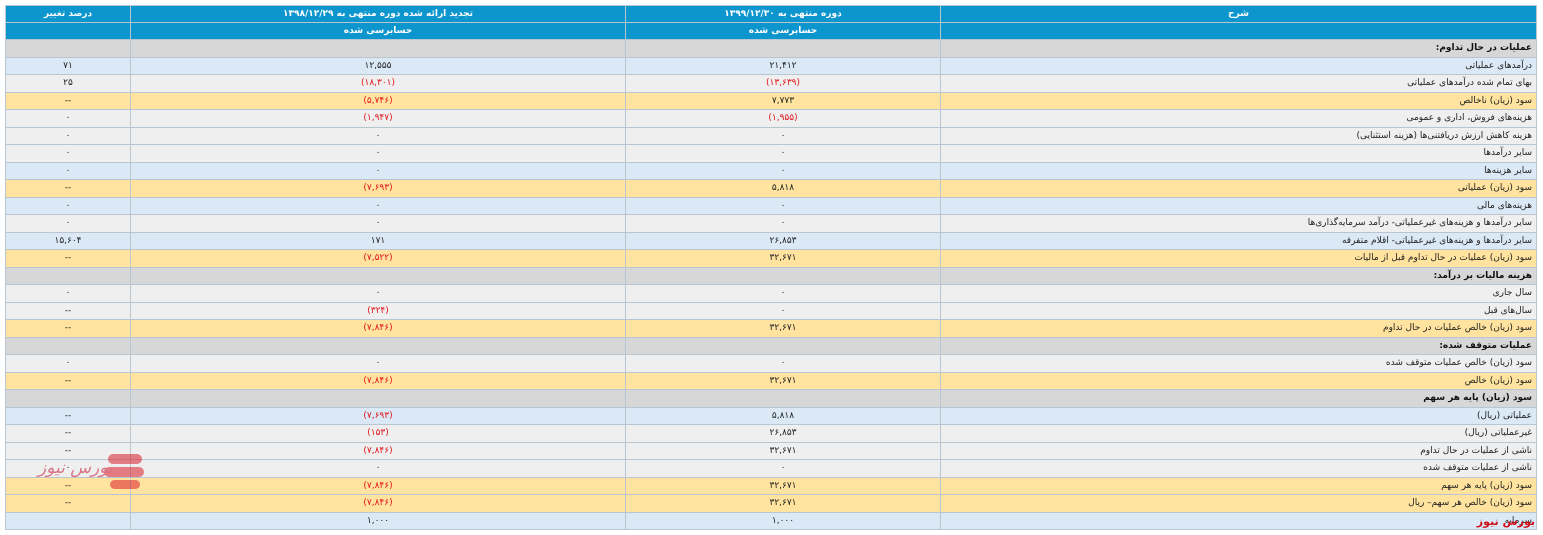  I want to click on row-prior-value: (۷,۵۲۲), so click(378, 258).